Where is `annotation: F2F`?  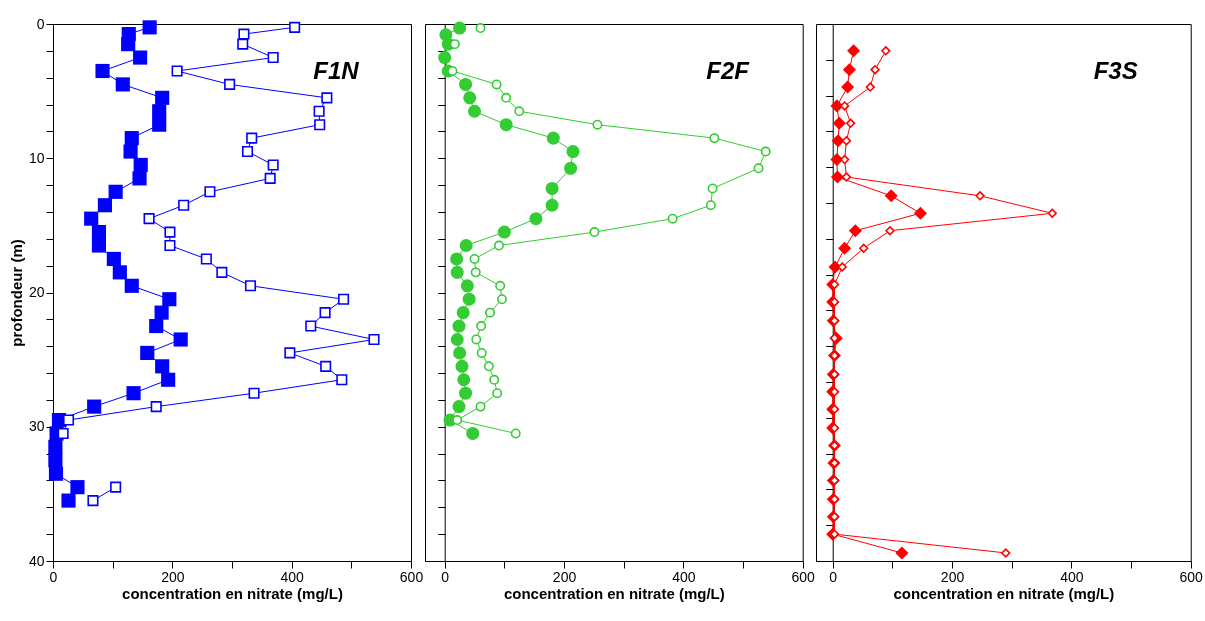 annotation: F2F is located at coordinates (728, 70).